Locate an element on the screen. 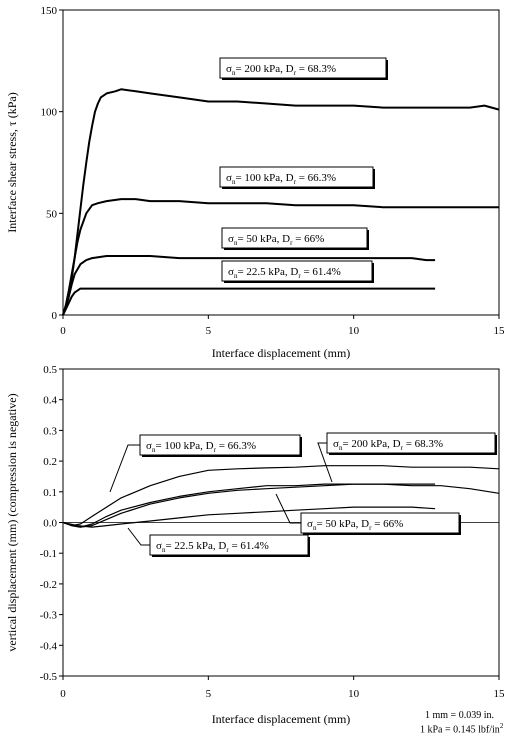 The width and height of the screenshot is (525, 742). chart2-label-v200: σn= 200 kPa, Dr = 68.3% is located at coordinates (388, 445).